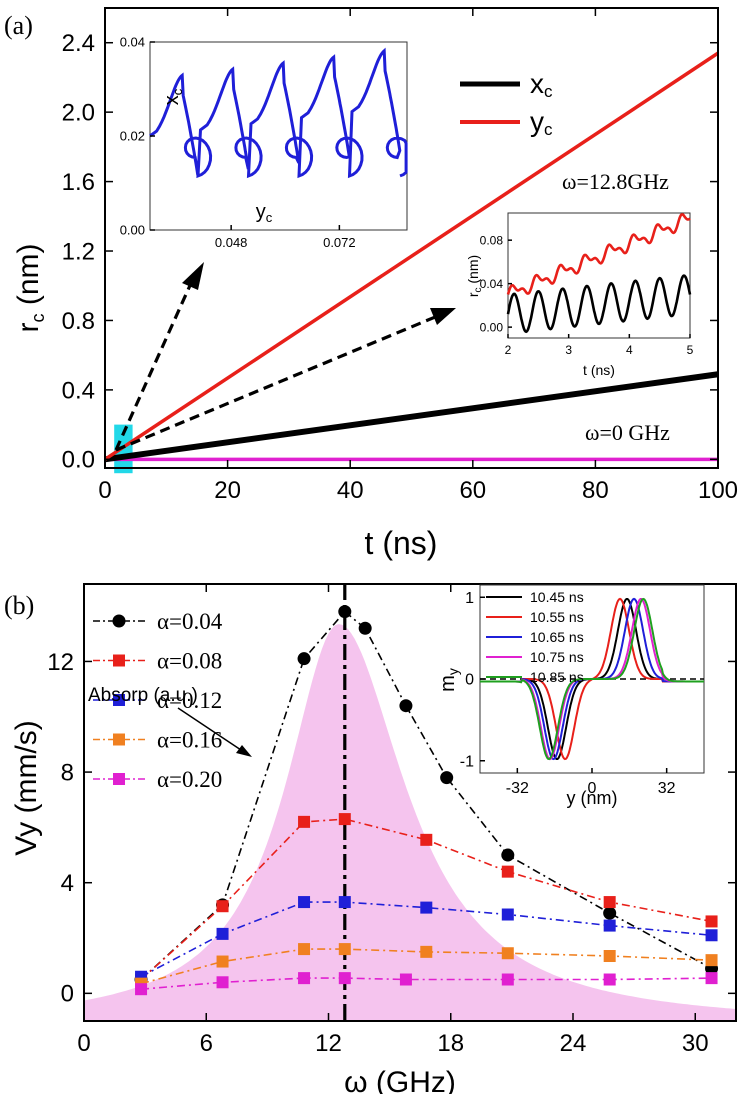 The image size is (748, 1094). Describe the element at coordinates (78, 390) in the screenshot. I see `panel-a-y-tick-label: 0.4` at that location.